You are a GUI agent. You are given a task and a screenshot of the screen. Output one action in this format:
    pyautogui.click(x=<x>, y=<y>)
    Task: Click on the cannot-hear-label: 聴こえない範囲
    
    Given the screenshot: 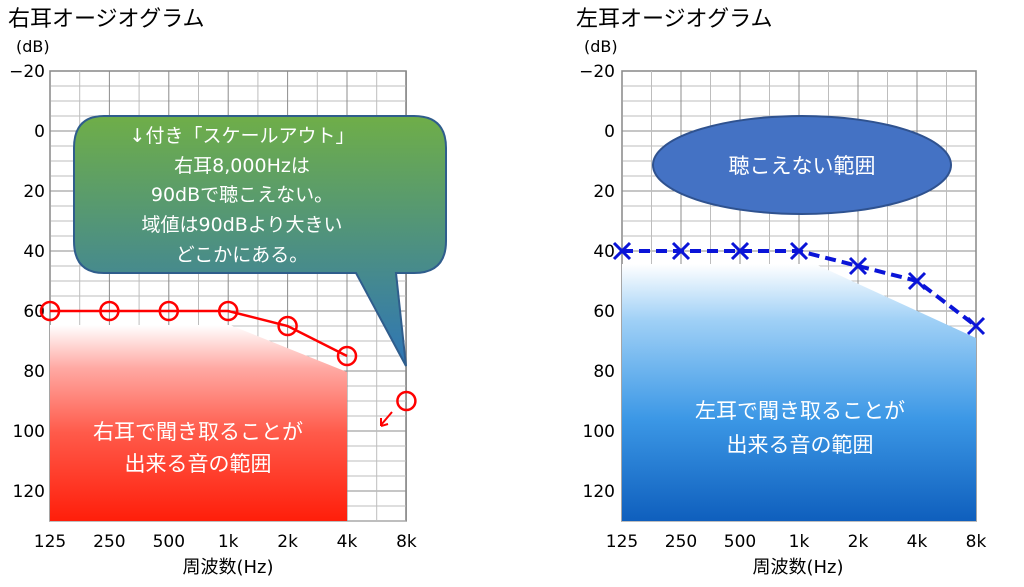 What is the action you would take?
    pyautogui.click(x=802, y=166)
    